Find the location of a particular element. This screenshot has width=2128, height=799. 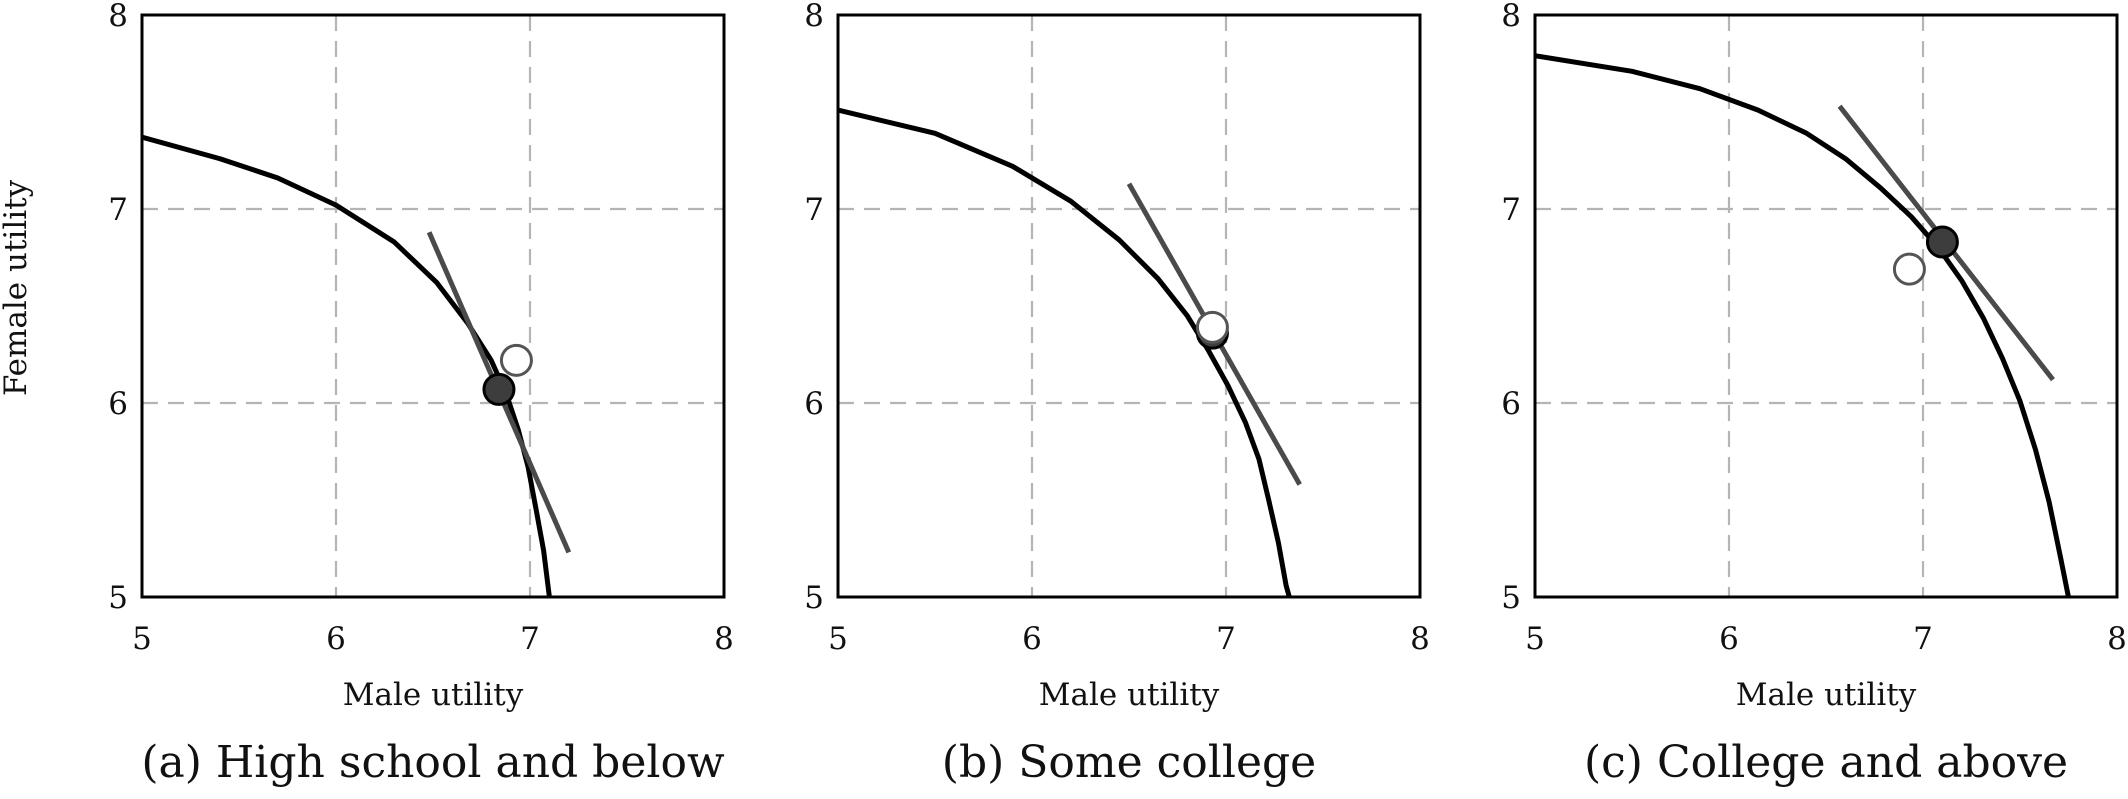

y-tick-label-c-2: 7 is located at coordinates (1511, 210).